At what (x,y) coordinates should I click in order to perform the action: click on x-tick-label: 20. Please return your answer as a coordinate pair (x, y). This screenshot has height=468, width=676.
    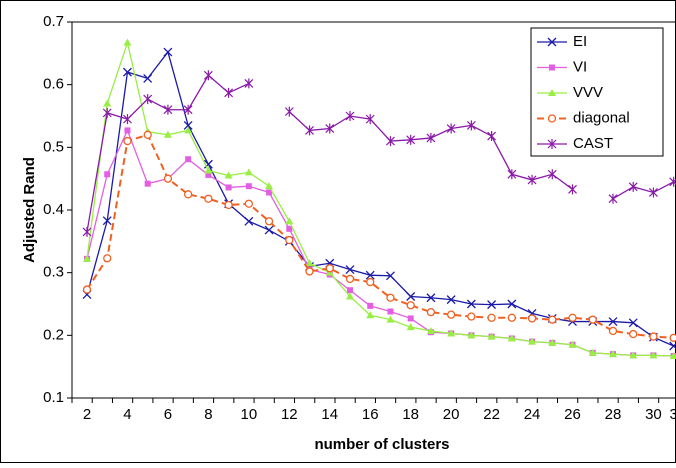
    Looking at the image, I should click on (451, 414).